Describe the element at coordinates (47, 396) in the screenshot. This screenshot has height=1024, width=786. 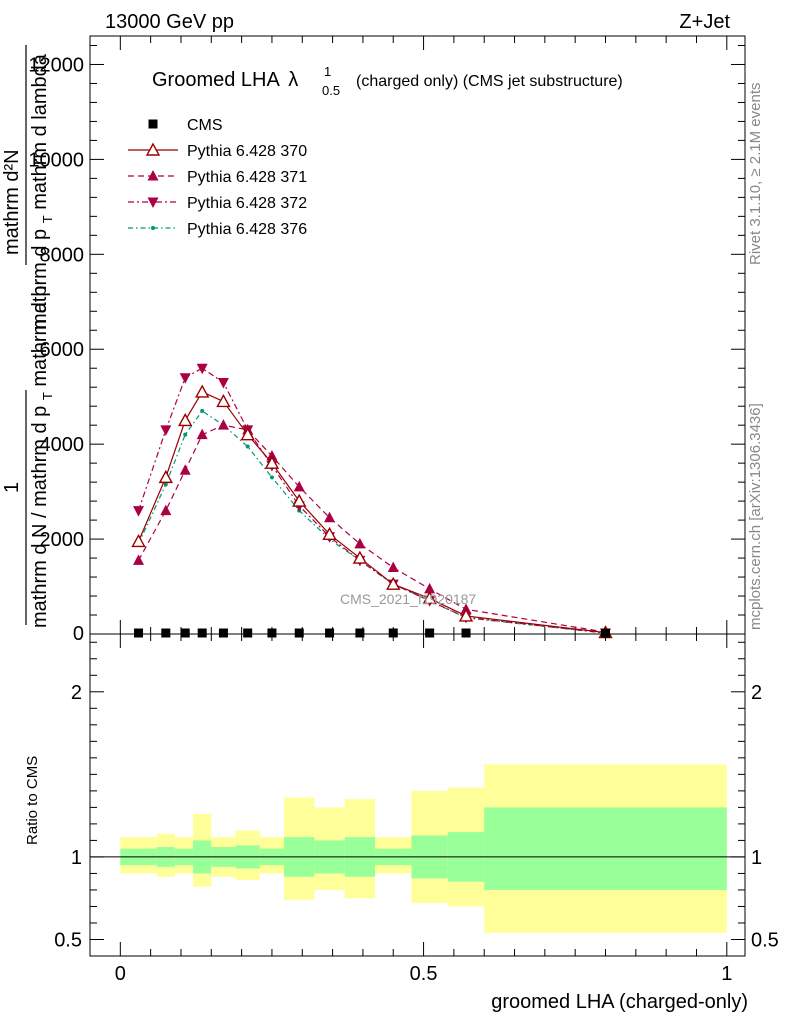
I see `ylabel-denom-sub: T` at that location.